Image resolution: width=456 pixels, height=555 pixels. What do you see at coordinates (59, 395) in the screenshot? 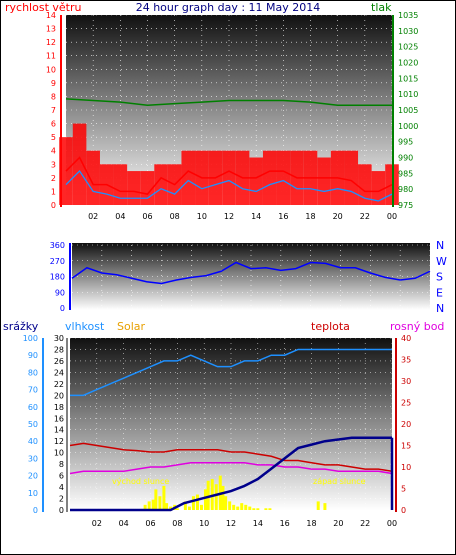
I see `humidity-tick-label: 20` at bounding box center [59, 395].